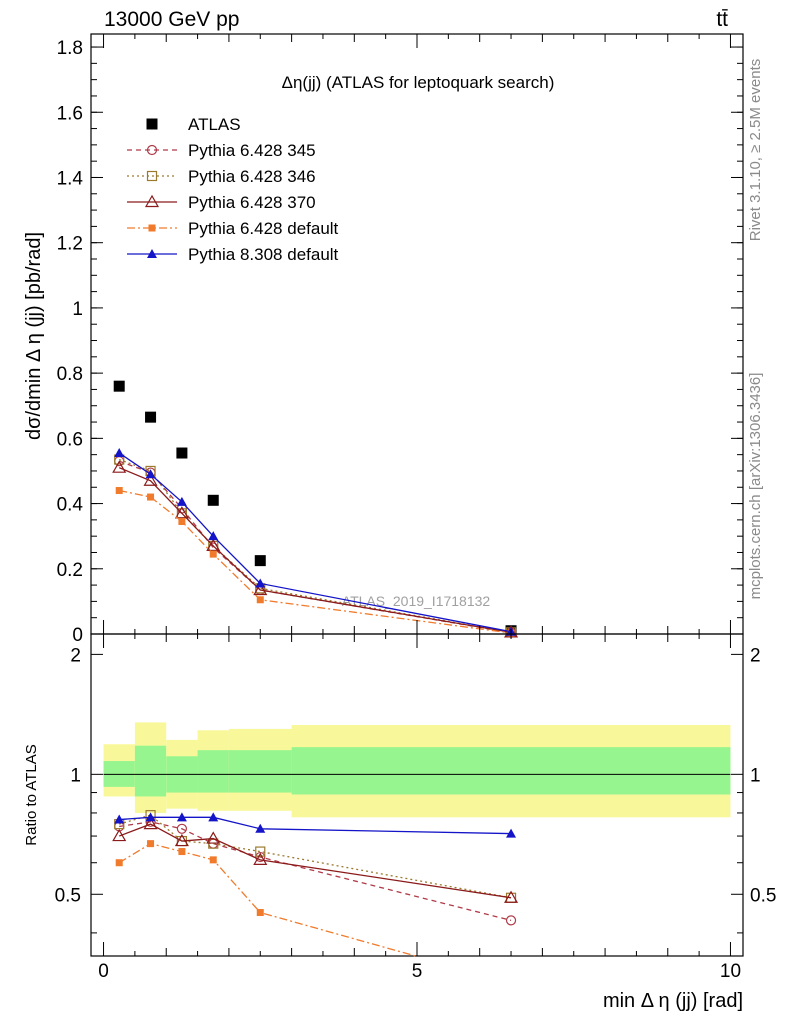 The width and height of the screenshot is (786, 1024). What do you see at coordinates (70, 374) in the screenshot?
I see `y-tick-label: 0.8` at bounding box center [70, 374].